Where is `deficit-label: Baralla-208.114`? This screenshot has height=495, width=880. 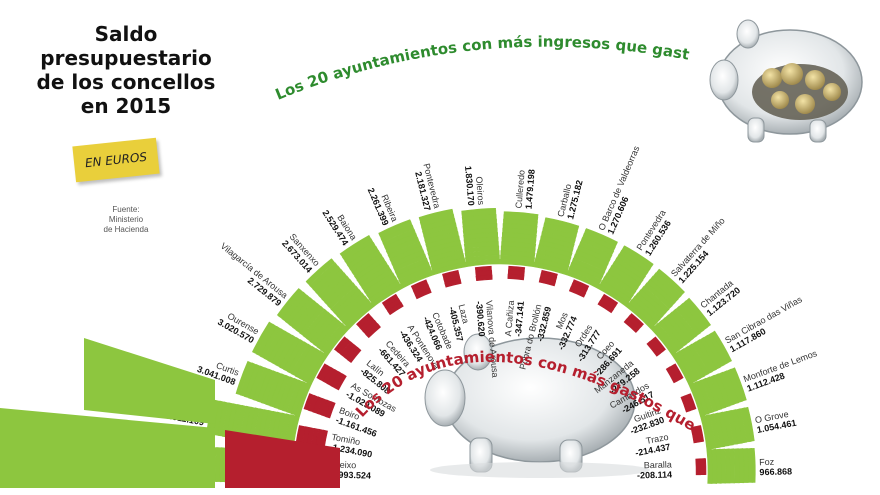 deficit-label: Baralla-208.114 is located at coordinates (655, 470).